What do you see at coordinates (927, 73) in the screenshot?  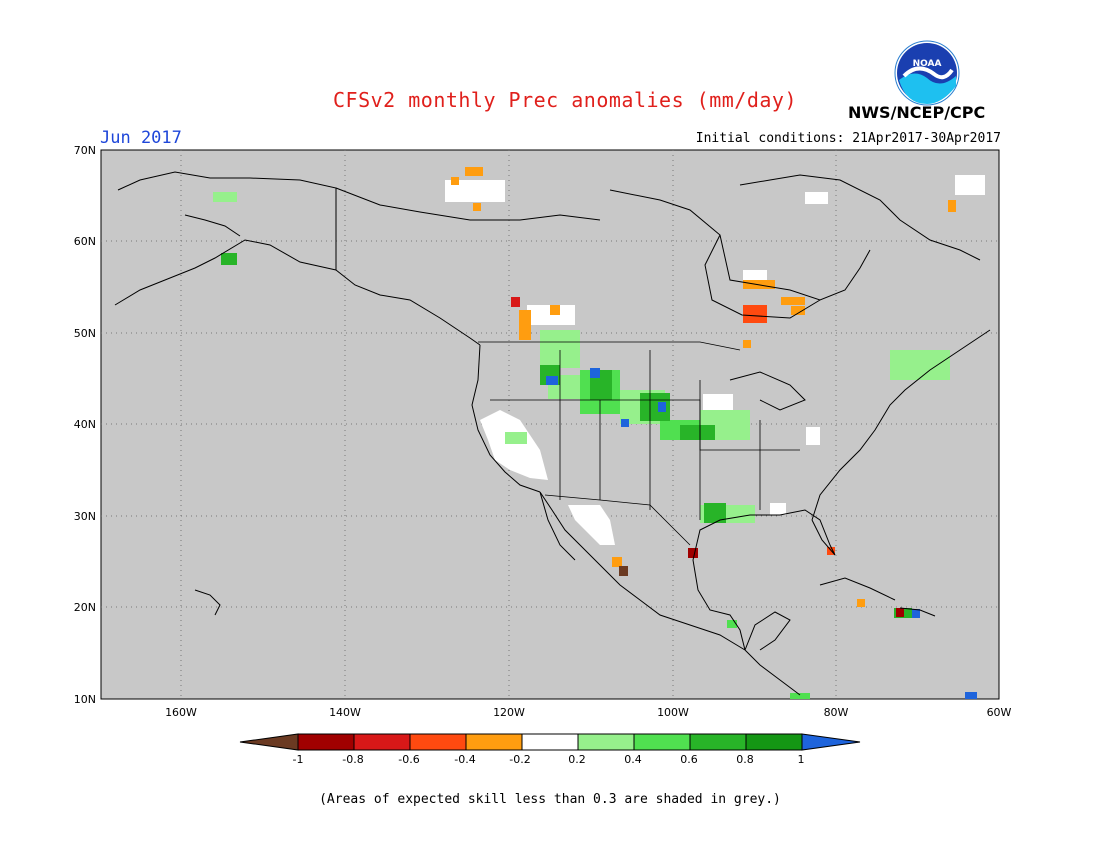 I see `noaa-logo: NOAA` at bounding box center [927, 73].